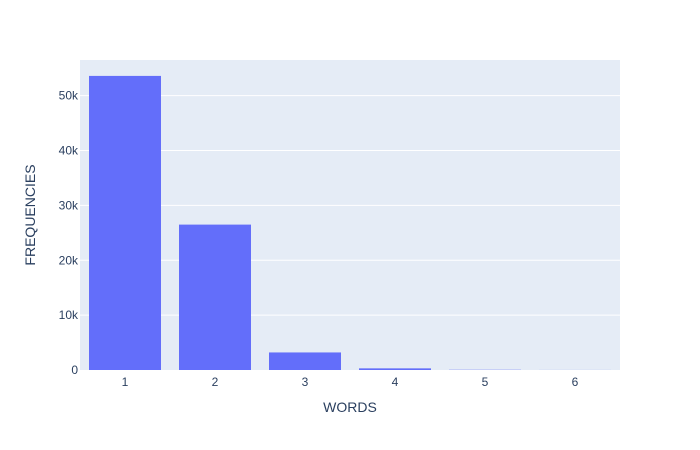  I want to click on y-tick-label: 40k, so click(69, 151).